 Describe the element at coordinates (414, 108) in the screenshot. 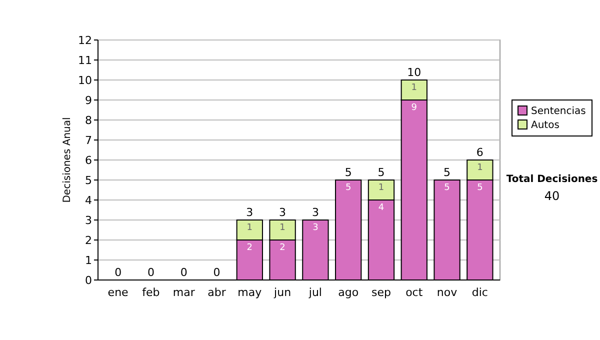

I see `data-label: 9` at that location.